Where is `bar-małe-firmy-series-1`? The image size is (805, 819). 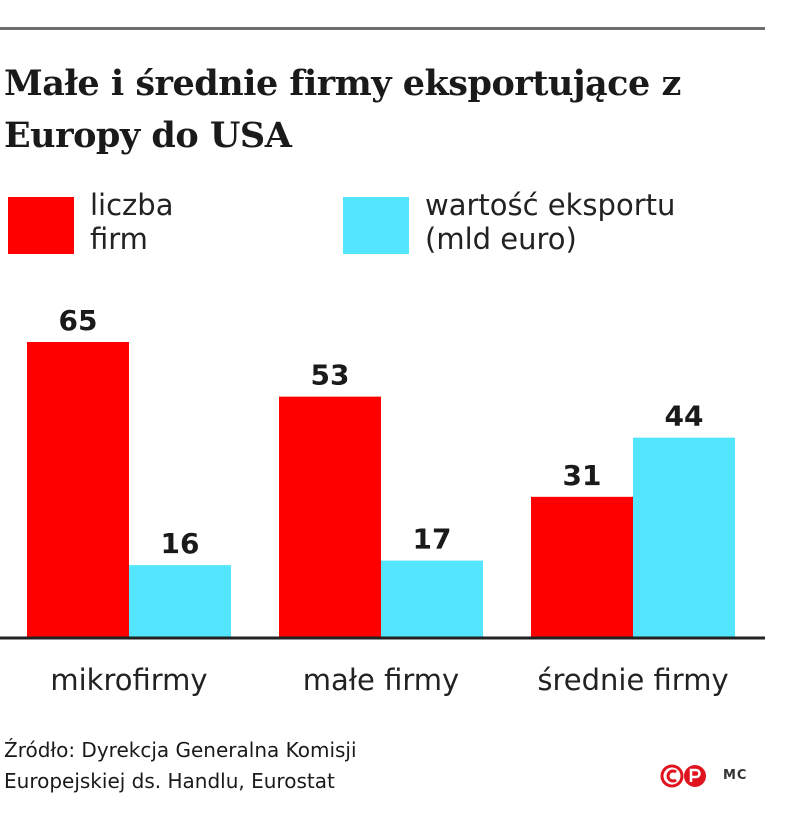 bar-małe-firmy-series-1 is located at coordinates (432, 599).